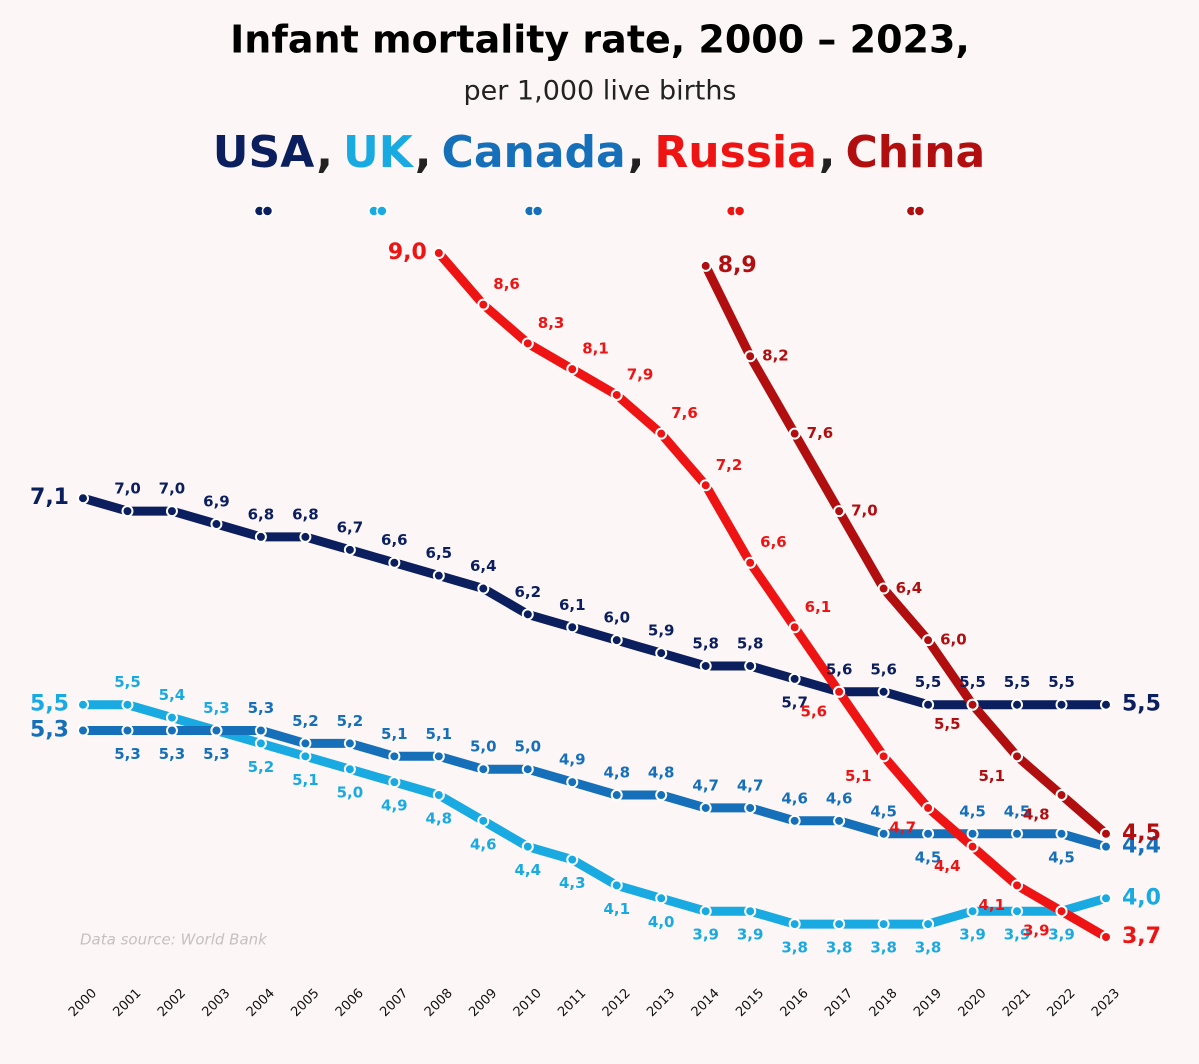 This screenshot has height=1064, width=1199. What do you see at coordinates (394, 1003) in the screenshot?
I see `x-tick-label: 2007` at bounding box center [394, 1003].